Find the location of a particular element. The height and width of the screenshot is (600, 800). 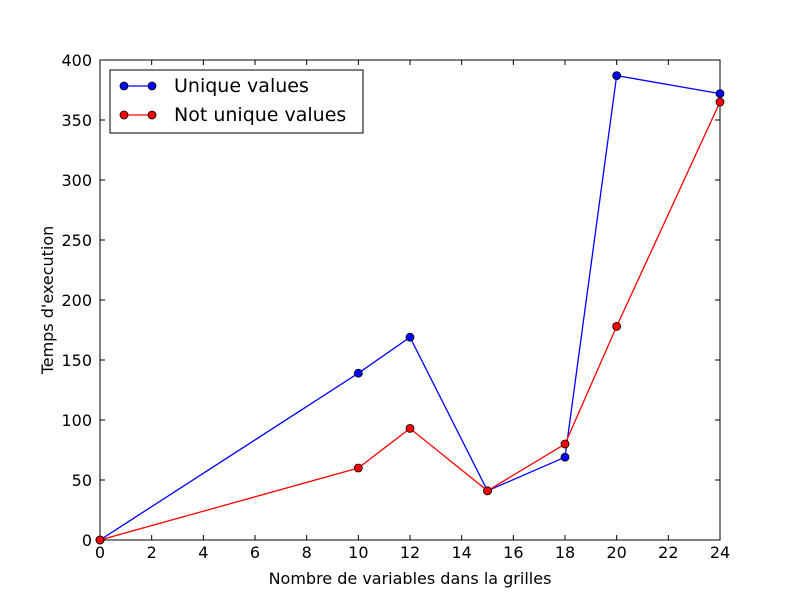

x-tick-label: 20 is located at coordinates (616, 552).